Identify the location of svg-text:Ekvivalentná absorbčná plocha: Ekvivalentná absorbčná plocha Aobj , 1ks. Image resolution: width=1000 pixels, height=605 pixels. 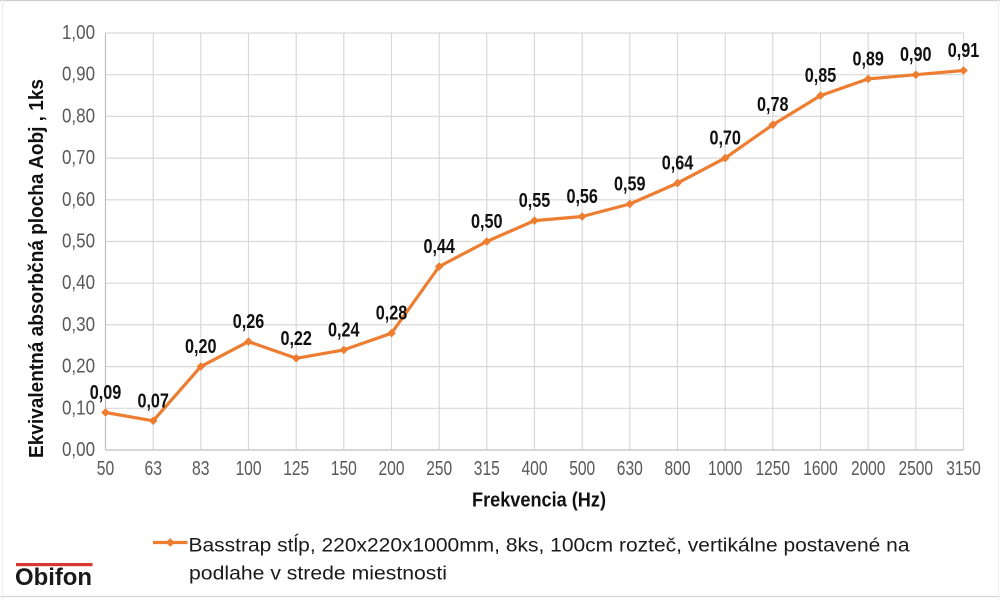
(37, 268).